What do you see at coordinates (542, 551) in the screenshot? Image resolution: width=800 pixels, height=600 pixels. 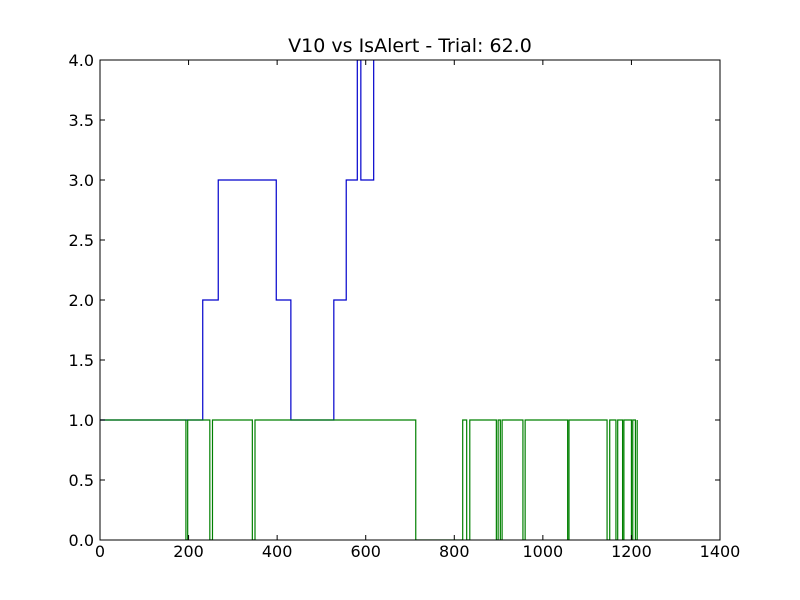 I see `x-tick-label: 1000` at bounding box center [542, 551].